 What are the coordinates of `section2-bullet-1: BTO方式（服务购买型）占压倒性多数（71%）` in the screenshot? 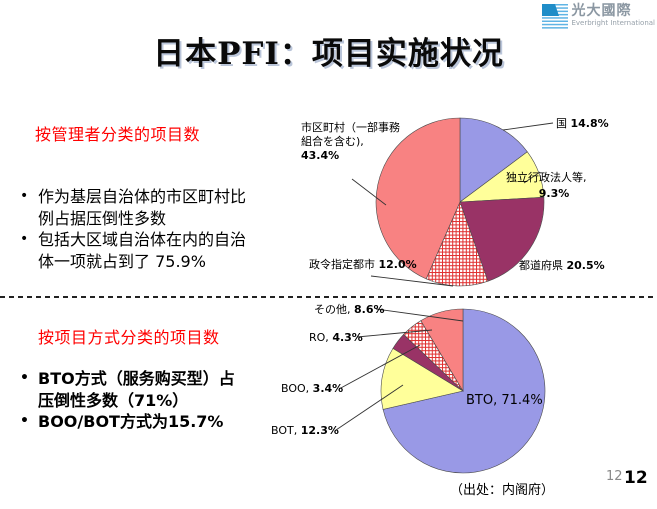 It's located at (128, 389).